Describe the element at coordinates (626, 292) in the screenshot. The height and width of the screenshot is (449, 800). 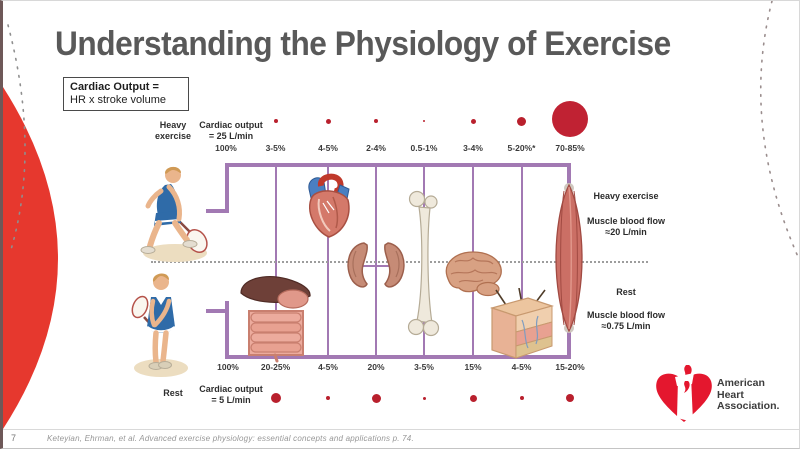
I see `muscle-flow-rest-label: Rest` at that location.